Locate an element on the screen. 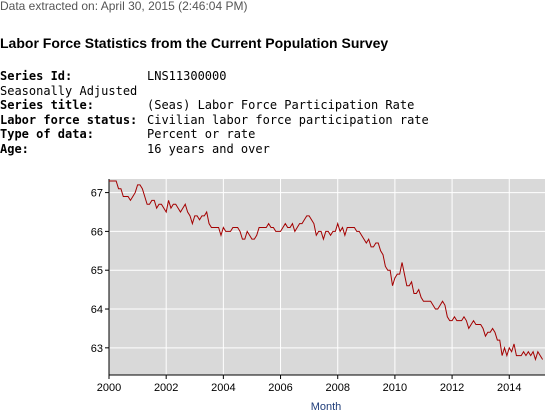 This screenshot has height=411, width=546. age-label: Age: is located at coordinates (14, 148).